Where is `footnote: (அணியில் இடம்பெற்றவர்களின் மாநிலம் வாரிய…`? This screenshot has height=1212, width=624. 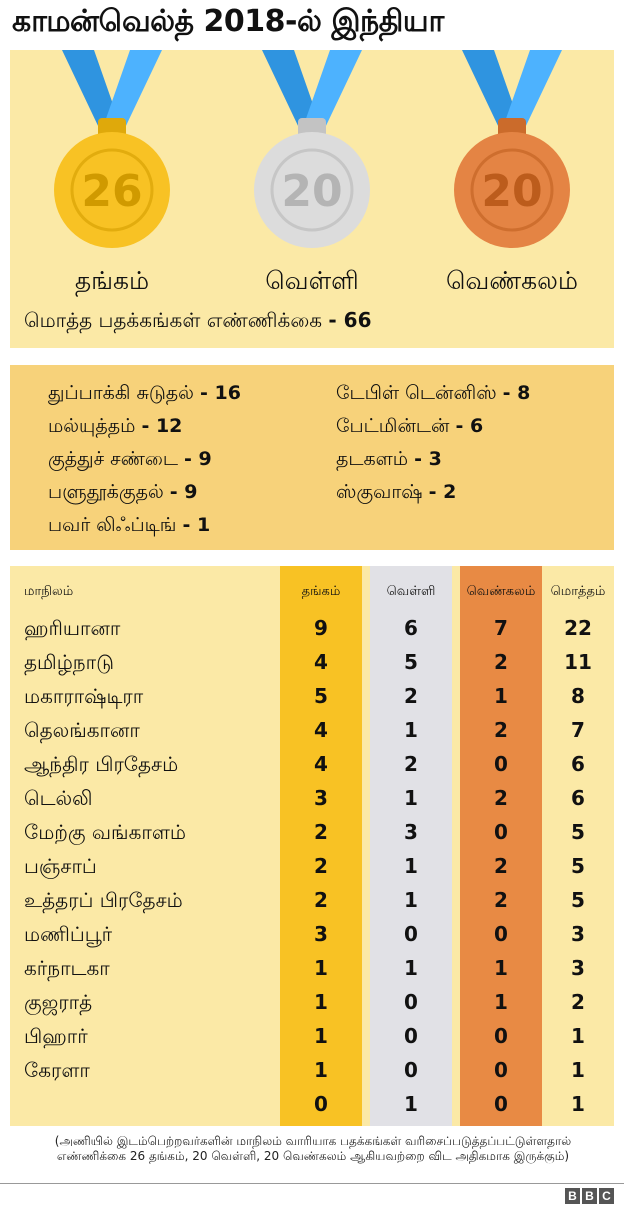 footnote: (அணியில் இடம்பெற்றவர்களின் மாநிலம் வாரிய… is located at coordinates (313, 1149).